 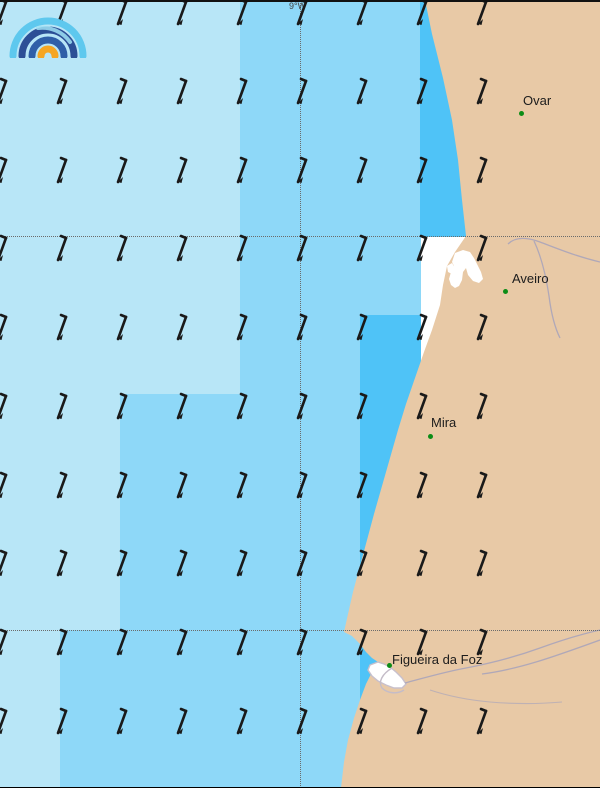 What do you see at coordinates (437, 659) in the screenshot?
I see `city-label: Figueira da Foz` at bounding box center [437, 659].